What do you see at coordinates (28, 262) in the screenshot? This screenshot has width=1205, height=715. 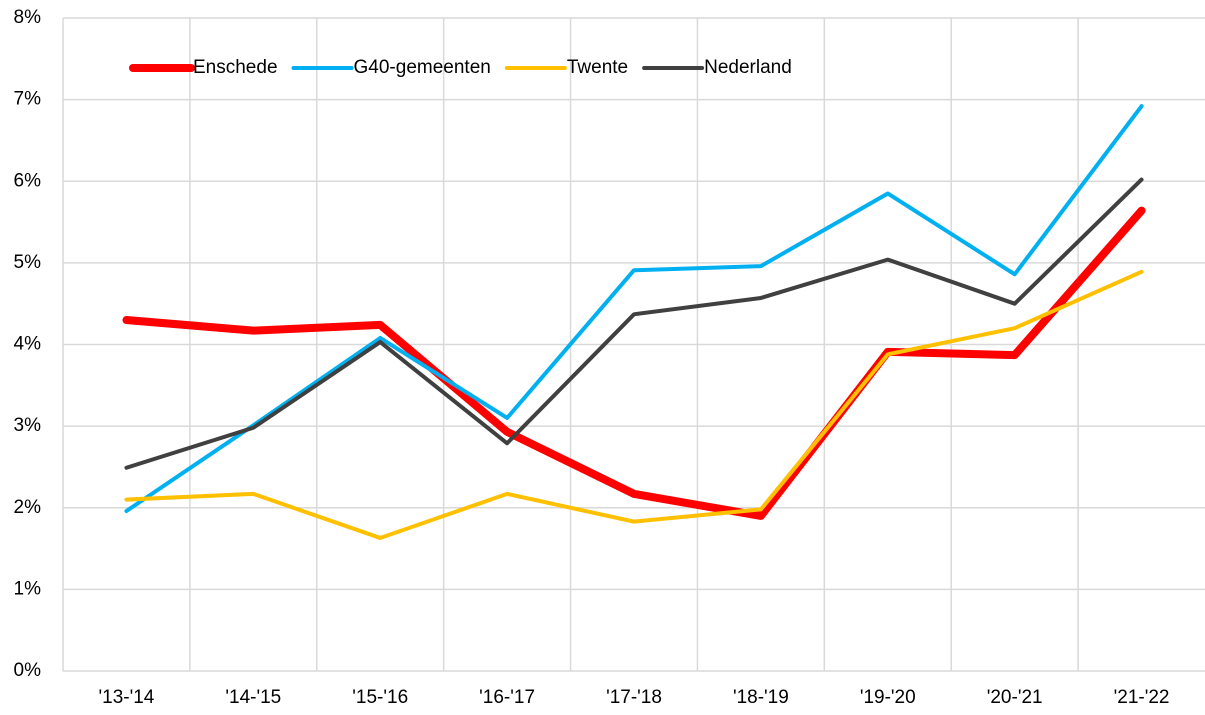 I see `y-tick-label: 5%` at bounding box center [28, 262].